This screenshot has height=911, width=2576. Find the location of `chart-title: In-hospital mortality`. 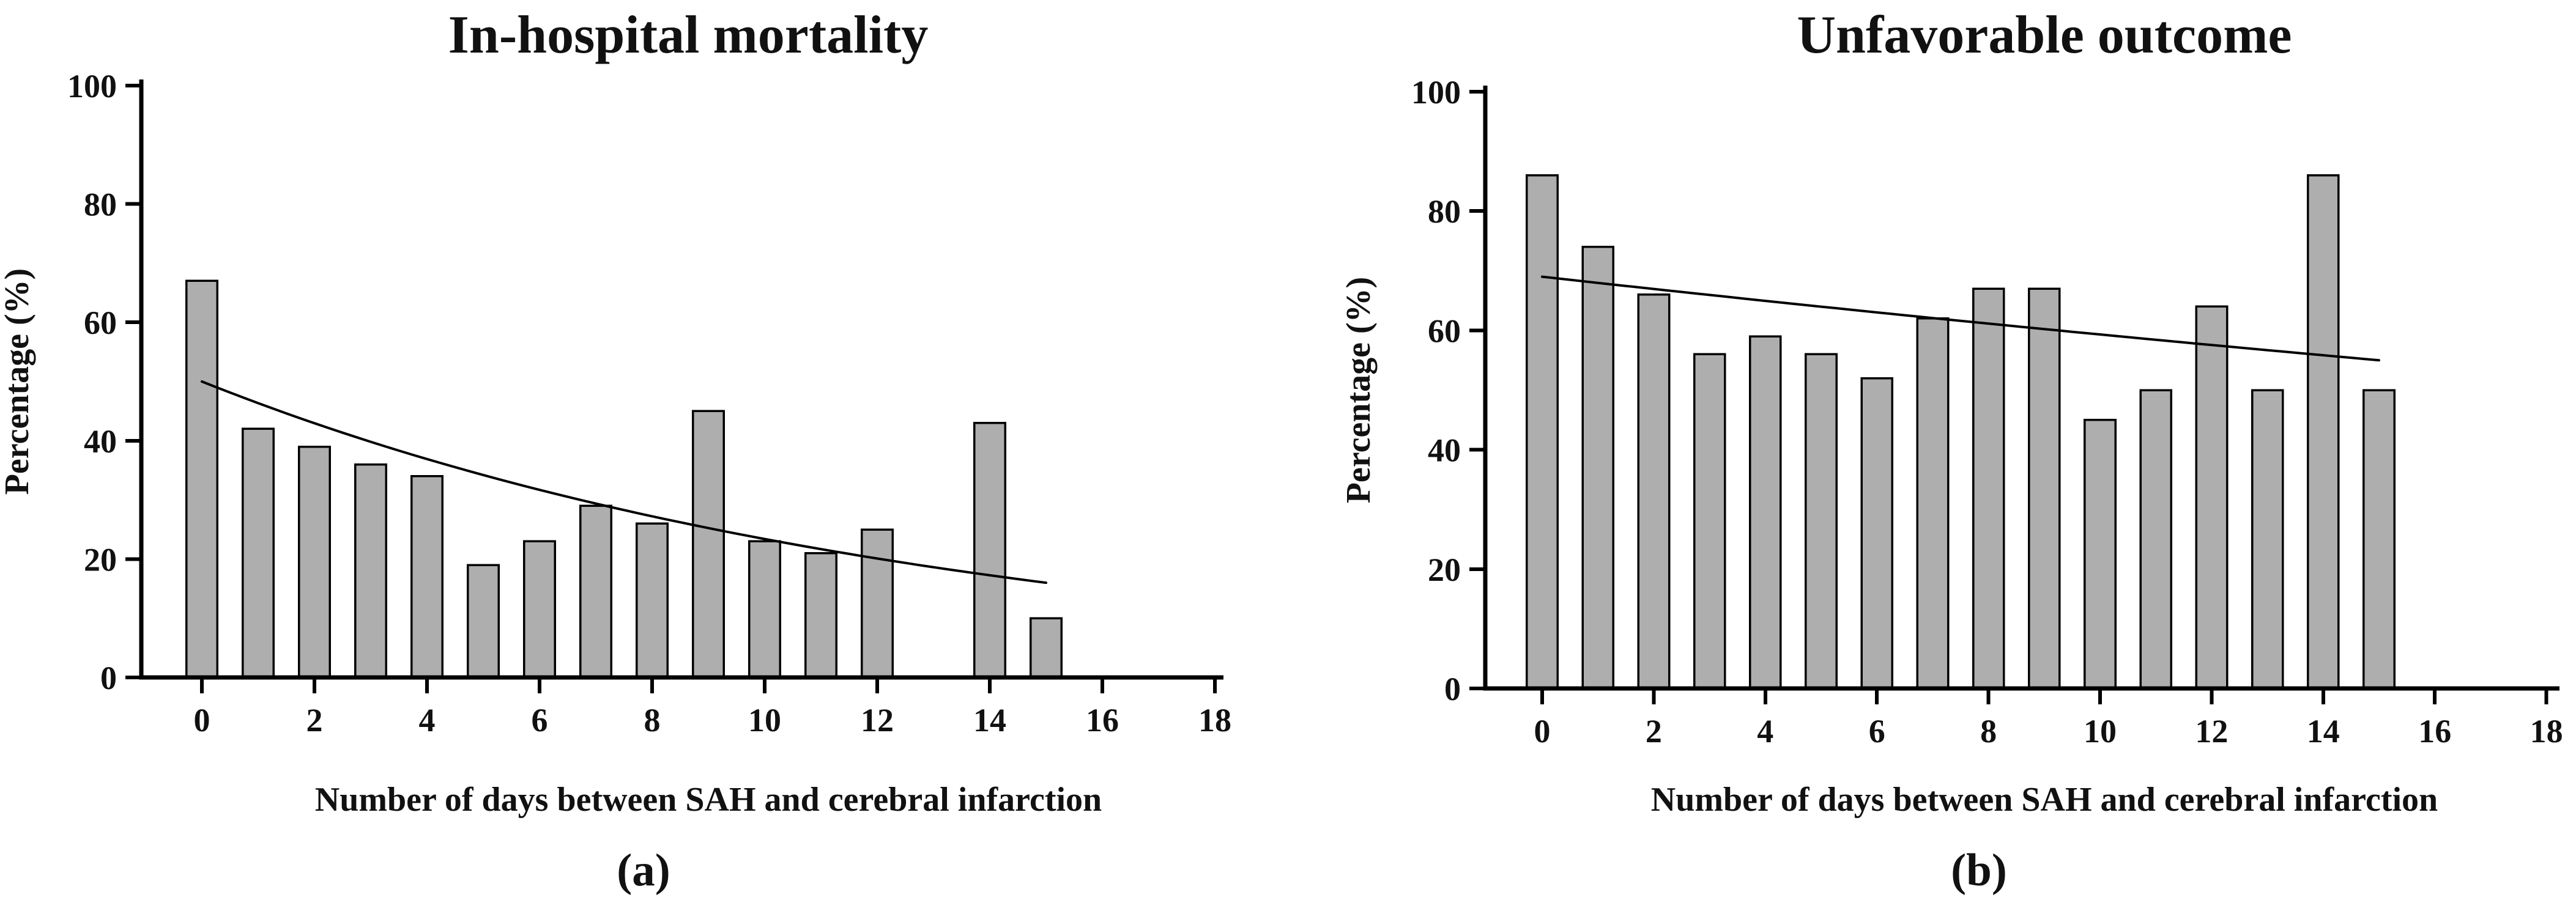

chart-title: In-hospital mortality is located at coordinates (688, 35).